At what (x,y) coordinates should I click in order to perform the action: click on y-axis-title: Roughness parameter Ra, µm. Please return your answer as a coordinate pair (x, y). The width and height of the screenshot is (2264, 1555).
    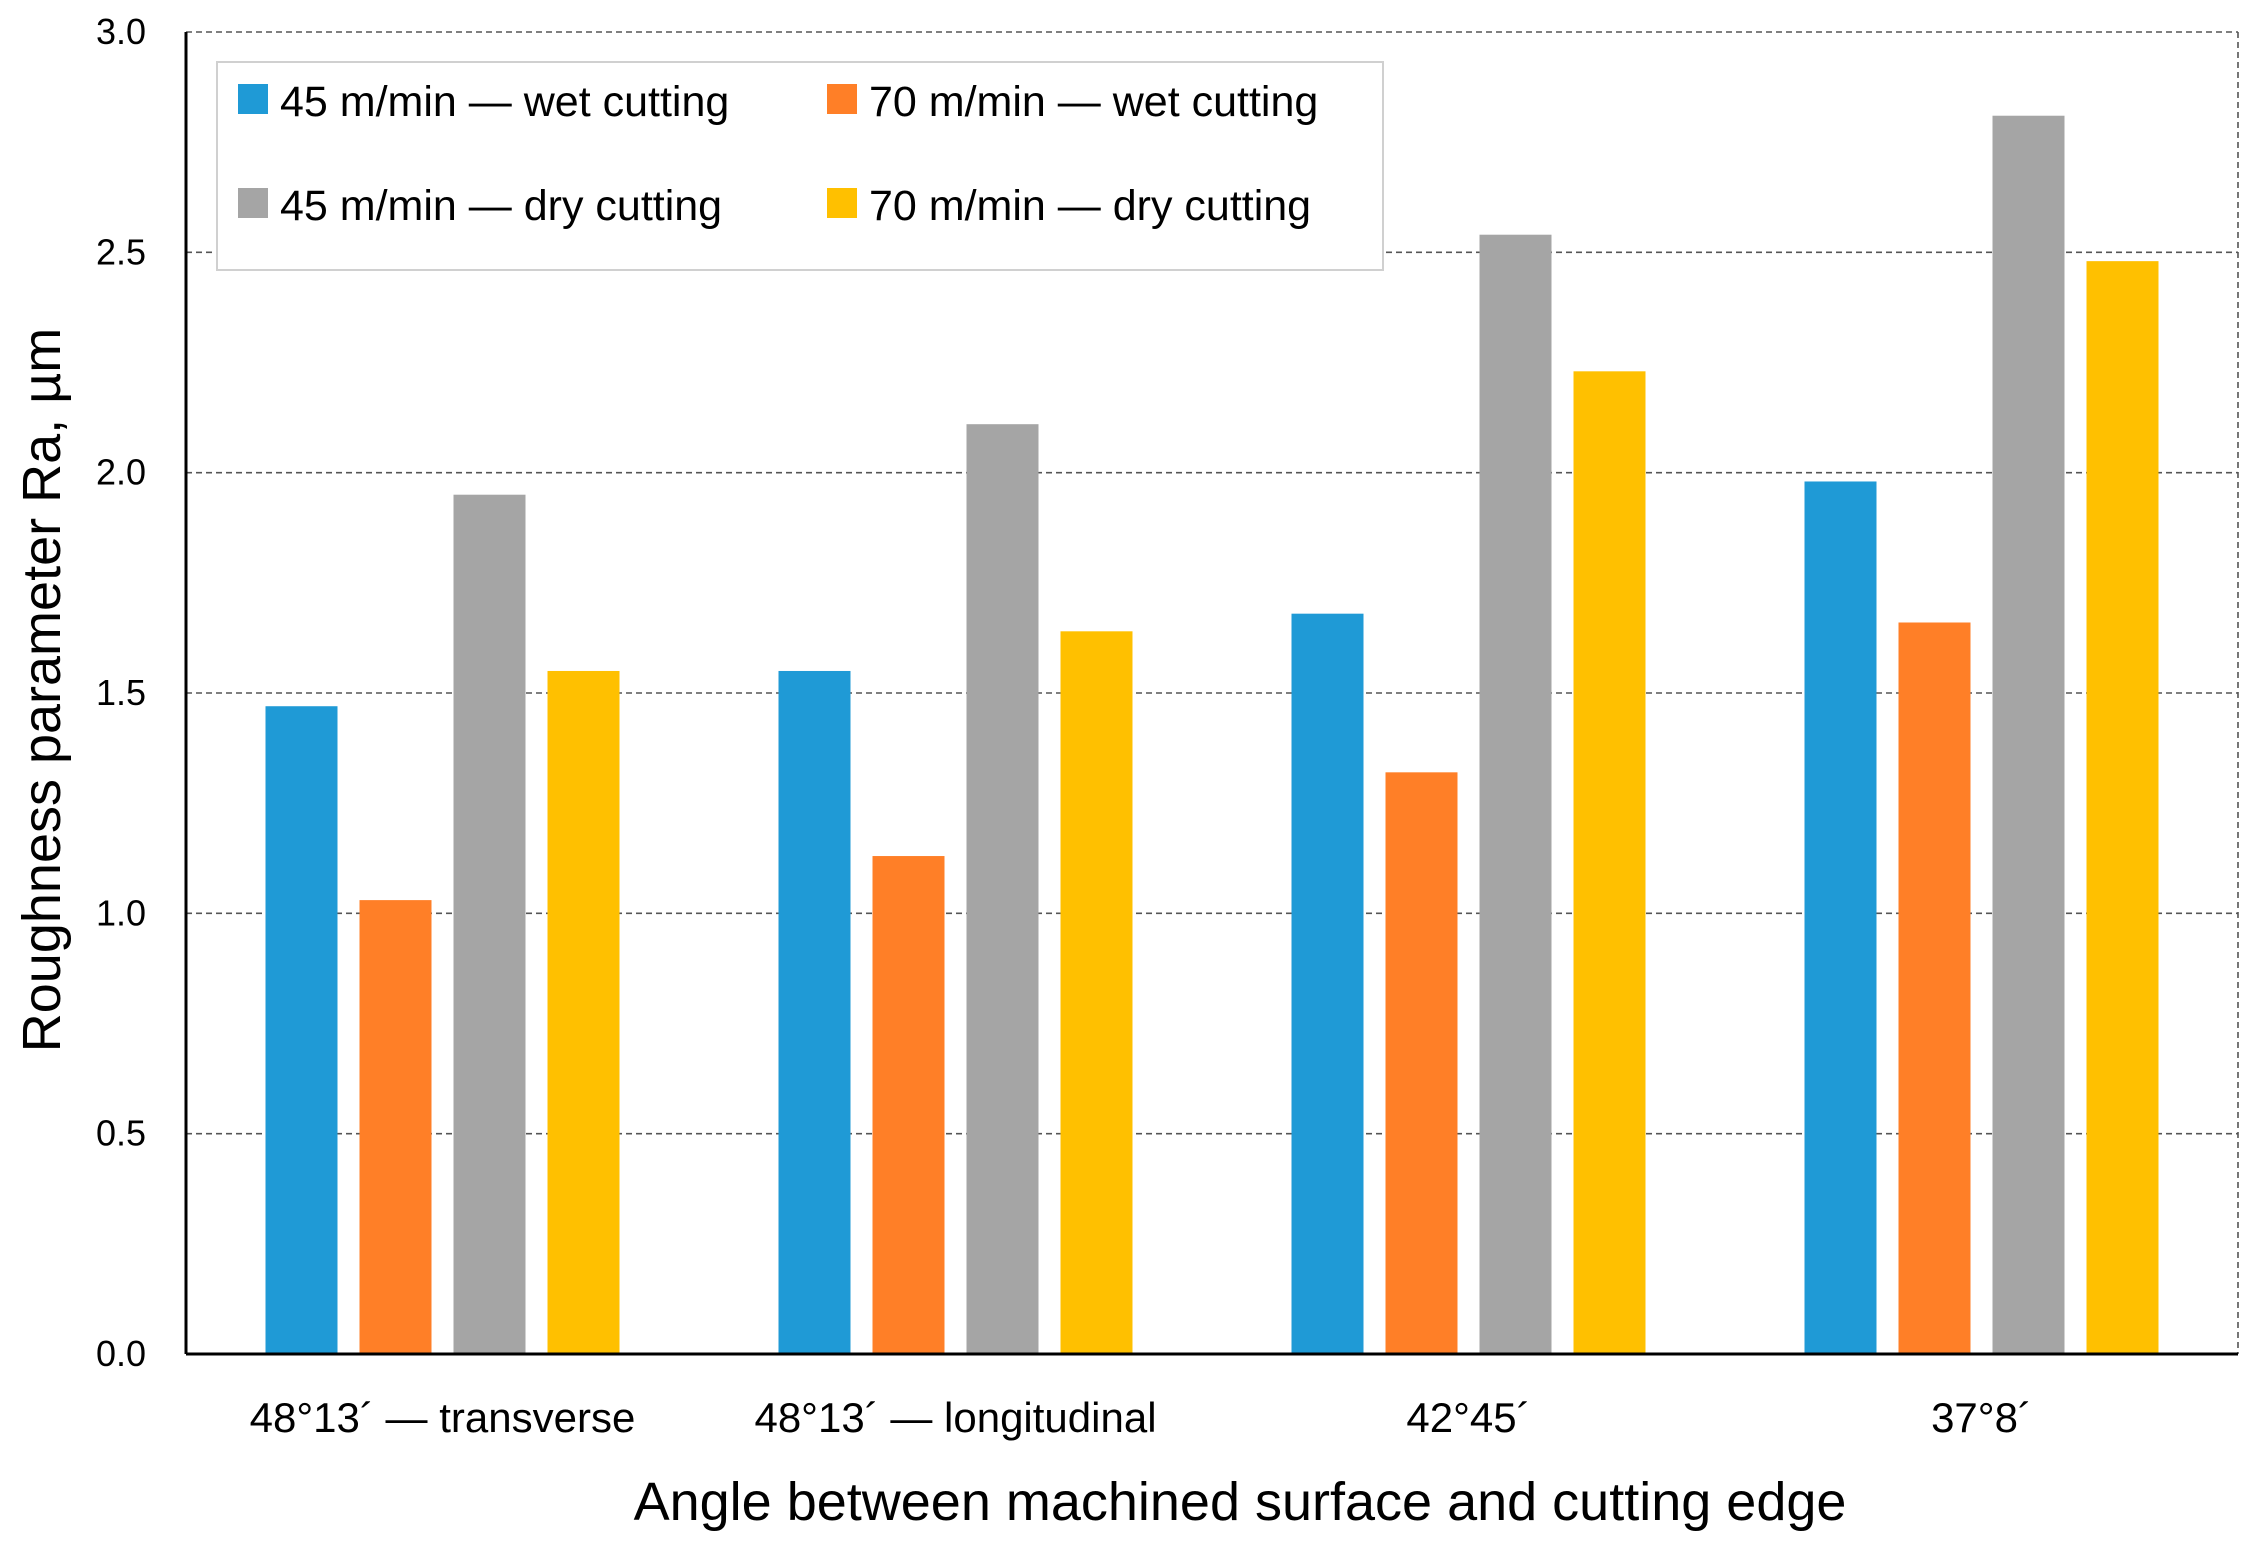
    Looking at the image, I should click on (42, 690).